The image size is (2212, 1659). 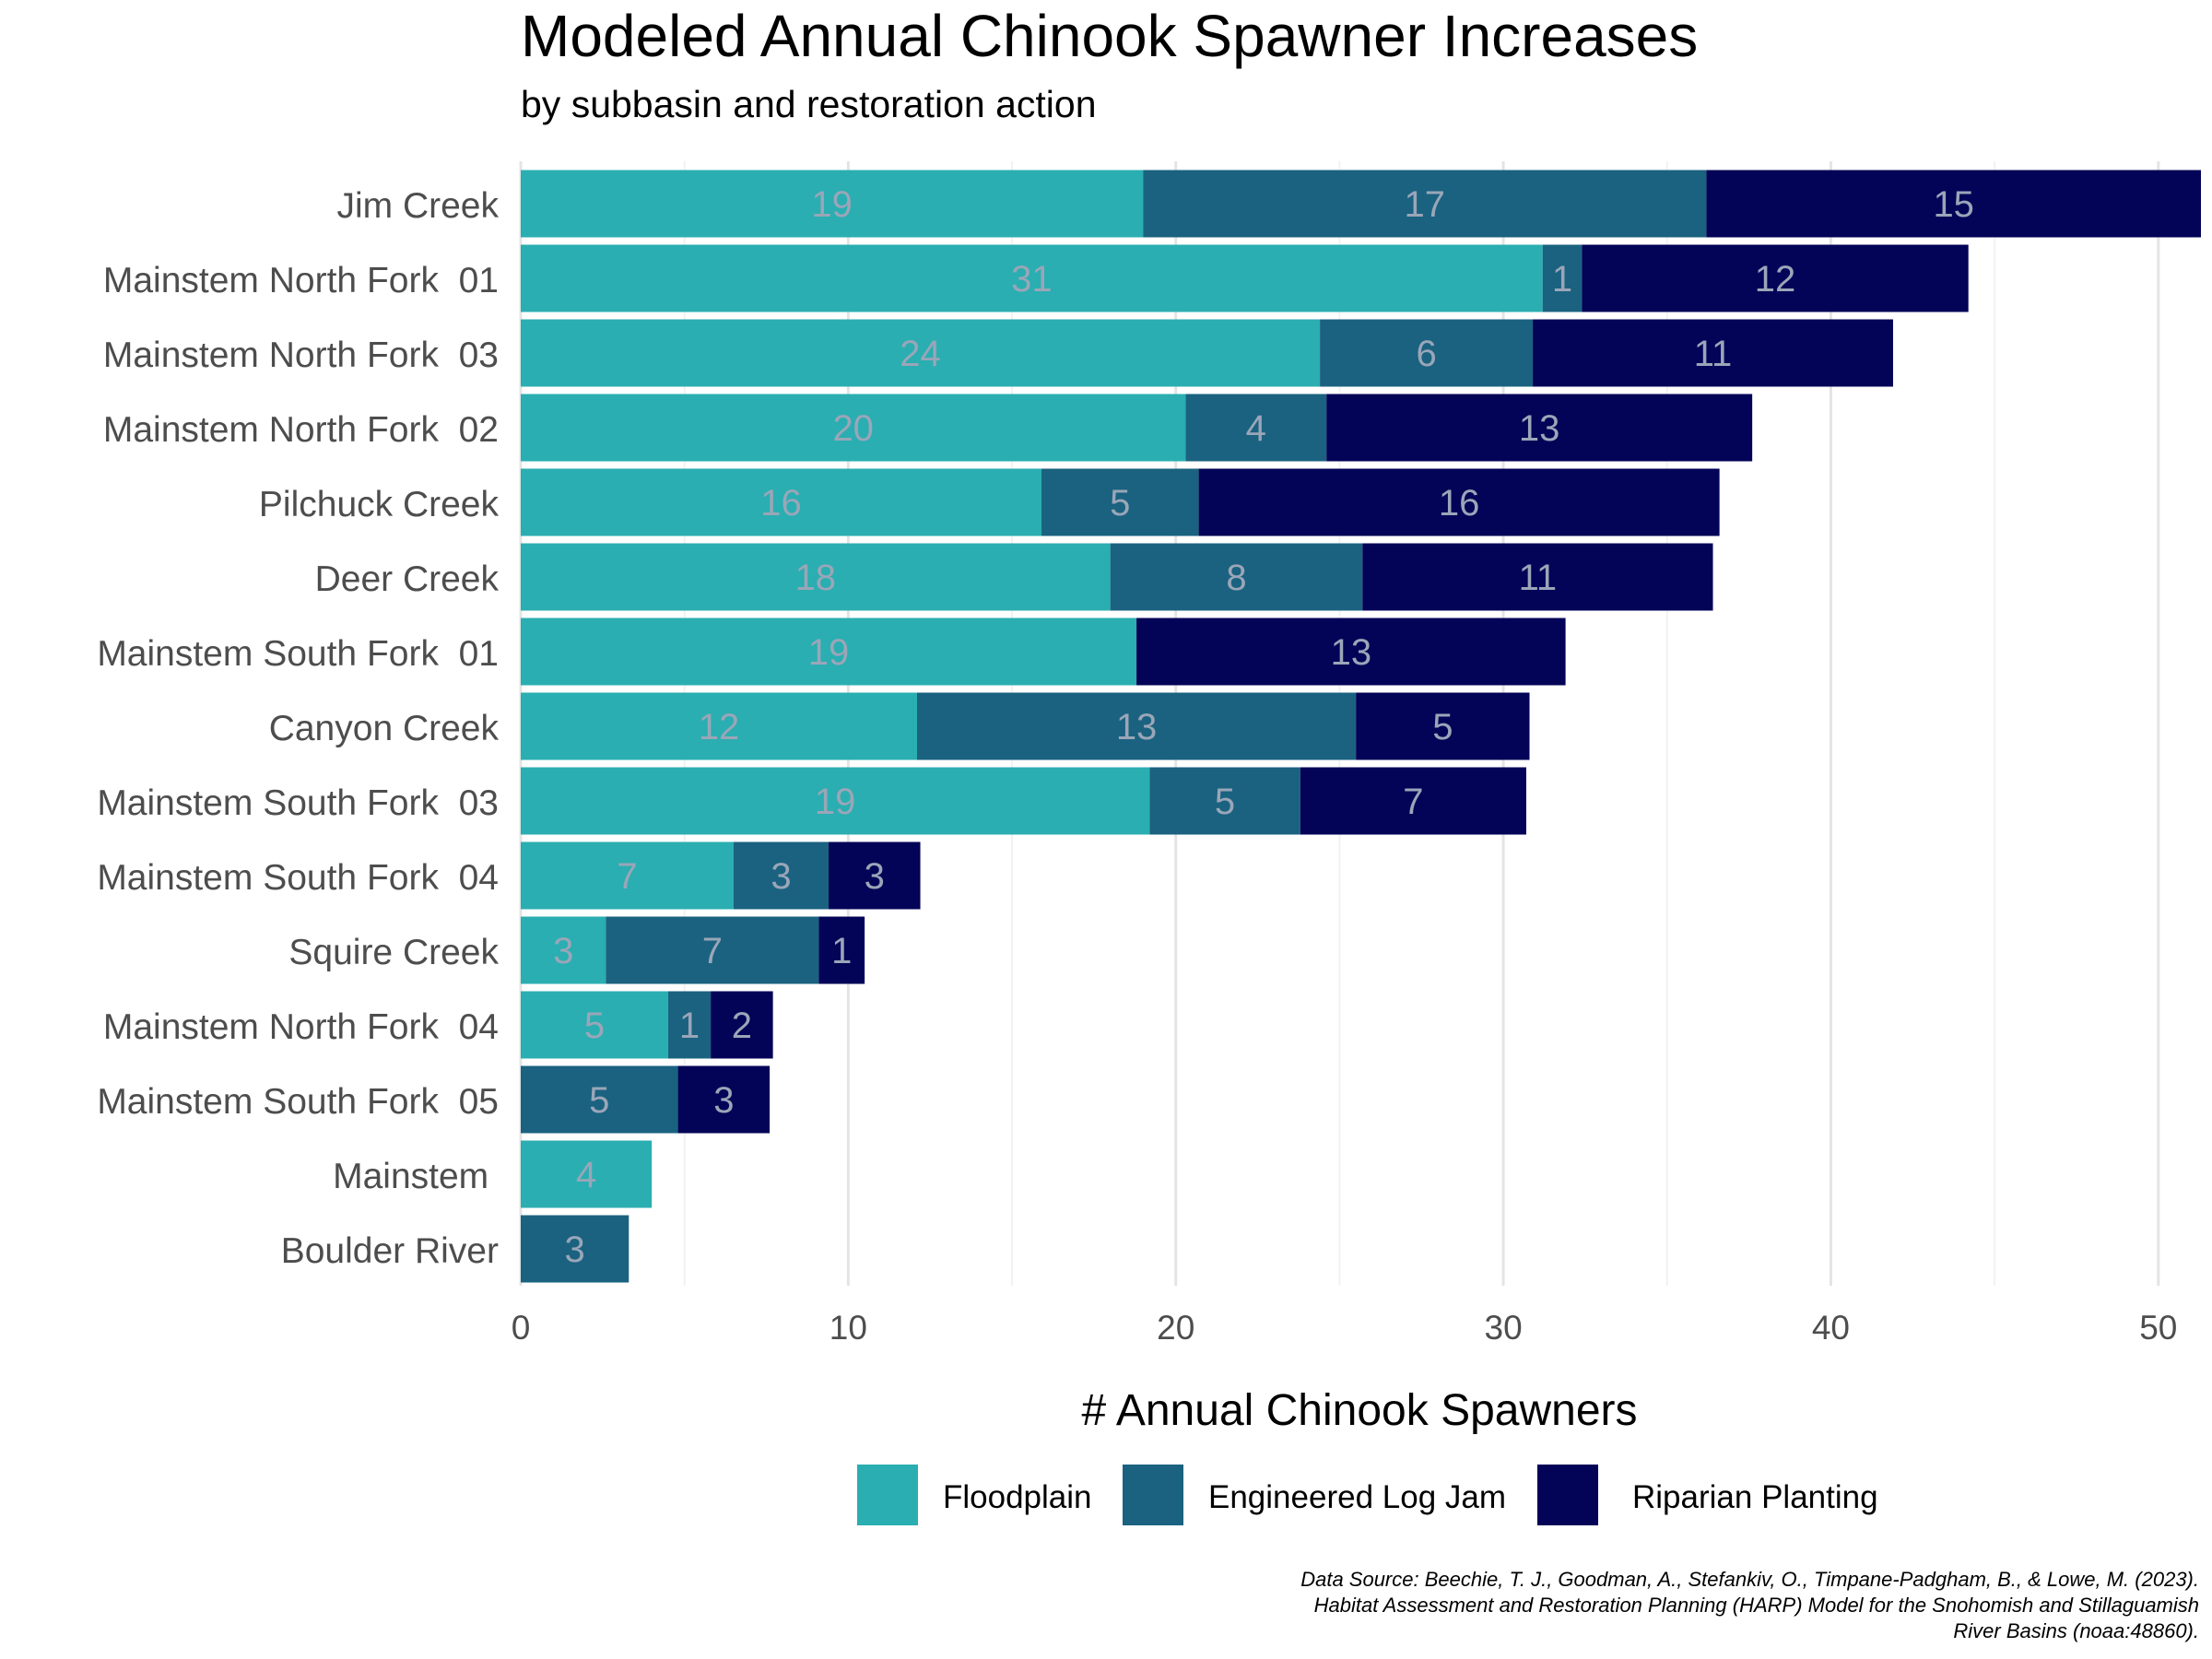 What do you see at coordinates (1755, 1497) in the screenshot?
I see `legend-label: Riparian Planting` at bounding box center [1755, 1497].